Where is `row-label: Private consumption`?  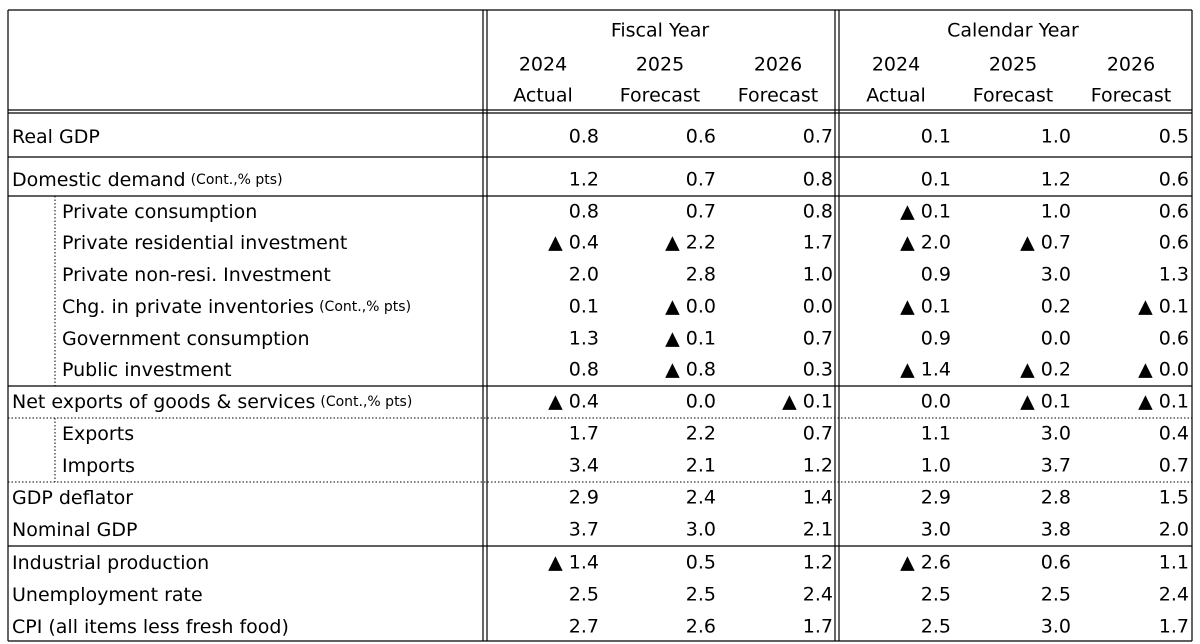
row-label: Private consumption is located at coordinates (159, 212).